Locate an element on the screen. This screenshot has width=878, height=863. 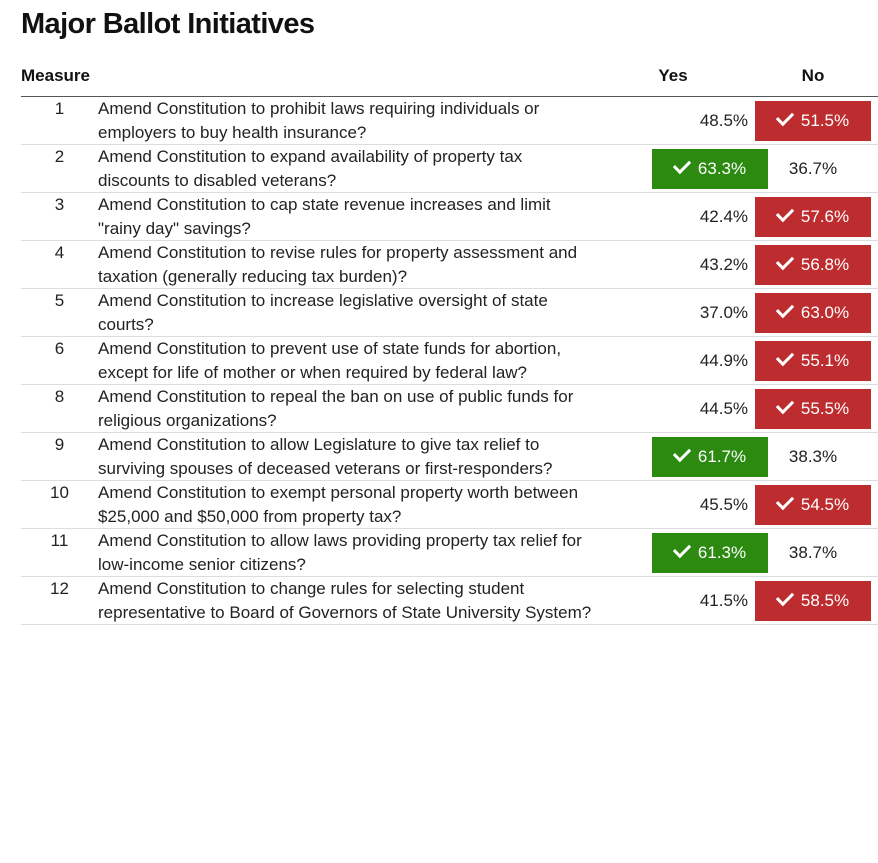
no-result-cell: 55.5% is located at coordinates (813, 408).